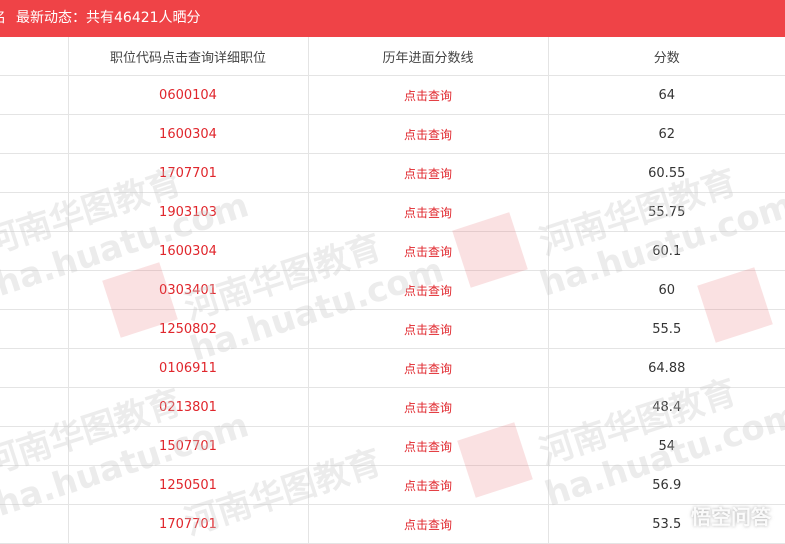 Image resolution: width=785 pixels, height=544 pixels. I want to click on score-value: 60, so click(666, 290).